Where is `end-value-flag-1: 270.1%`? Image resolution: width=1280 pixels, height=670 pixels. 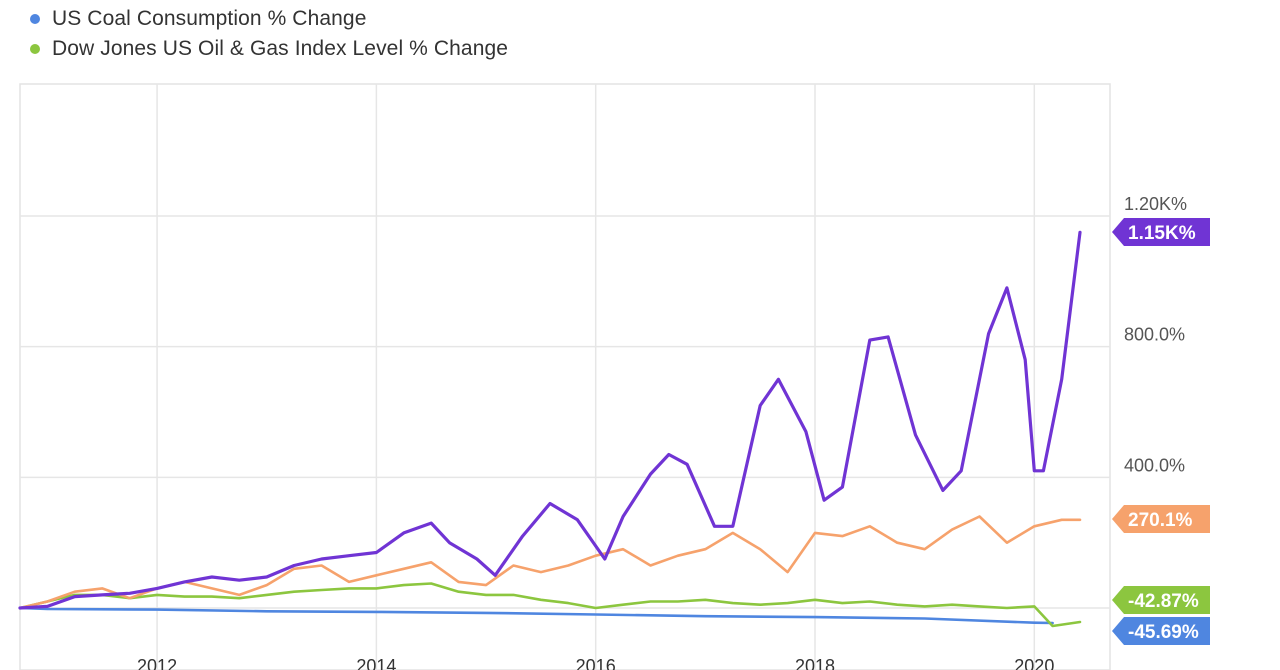
end-value-flag-1: 270.1% is located at coordinates (1161, 519).